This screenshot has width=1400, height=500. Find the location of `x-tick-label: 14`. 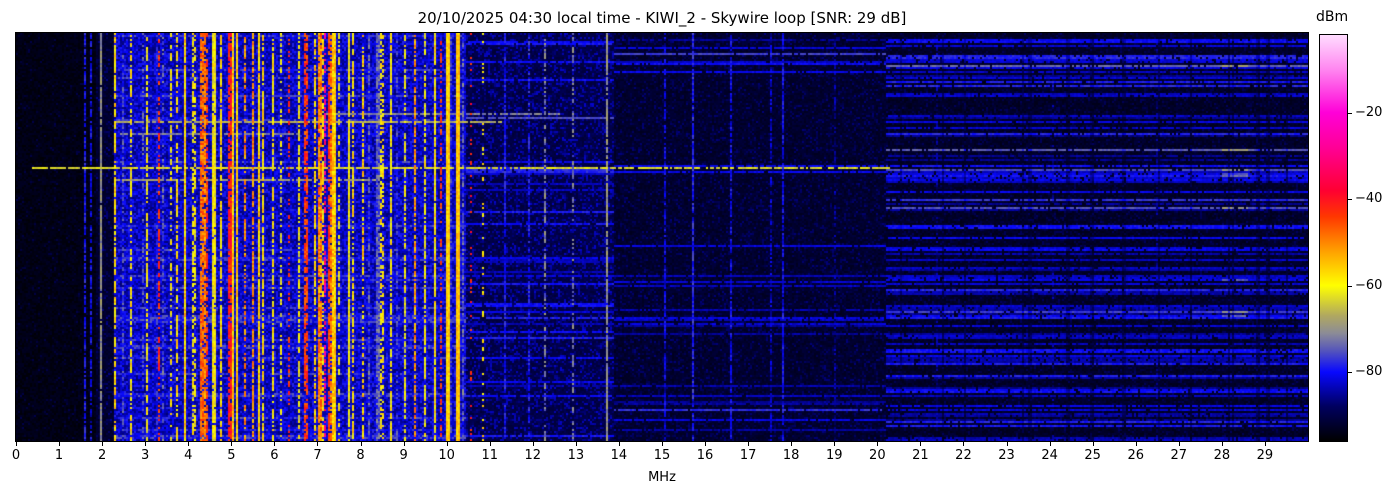

x-tick-label: 14 is located at coordinates (619, 455).